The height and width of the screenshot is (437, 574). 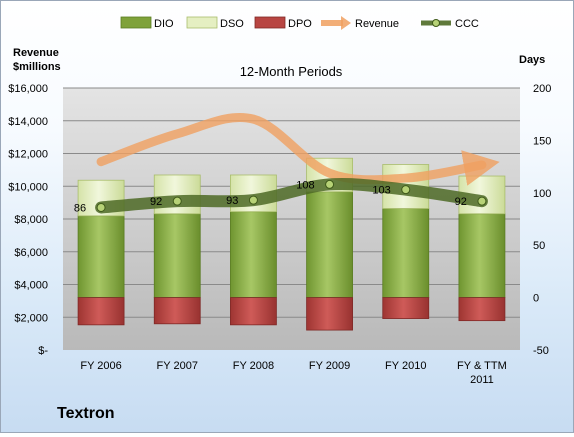 What do you see at coordinates (100, 366) in the screenshot?
I see `category-label: FY 2006` at bounding box center [100, 366].